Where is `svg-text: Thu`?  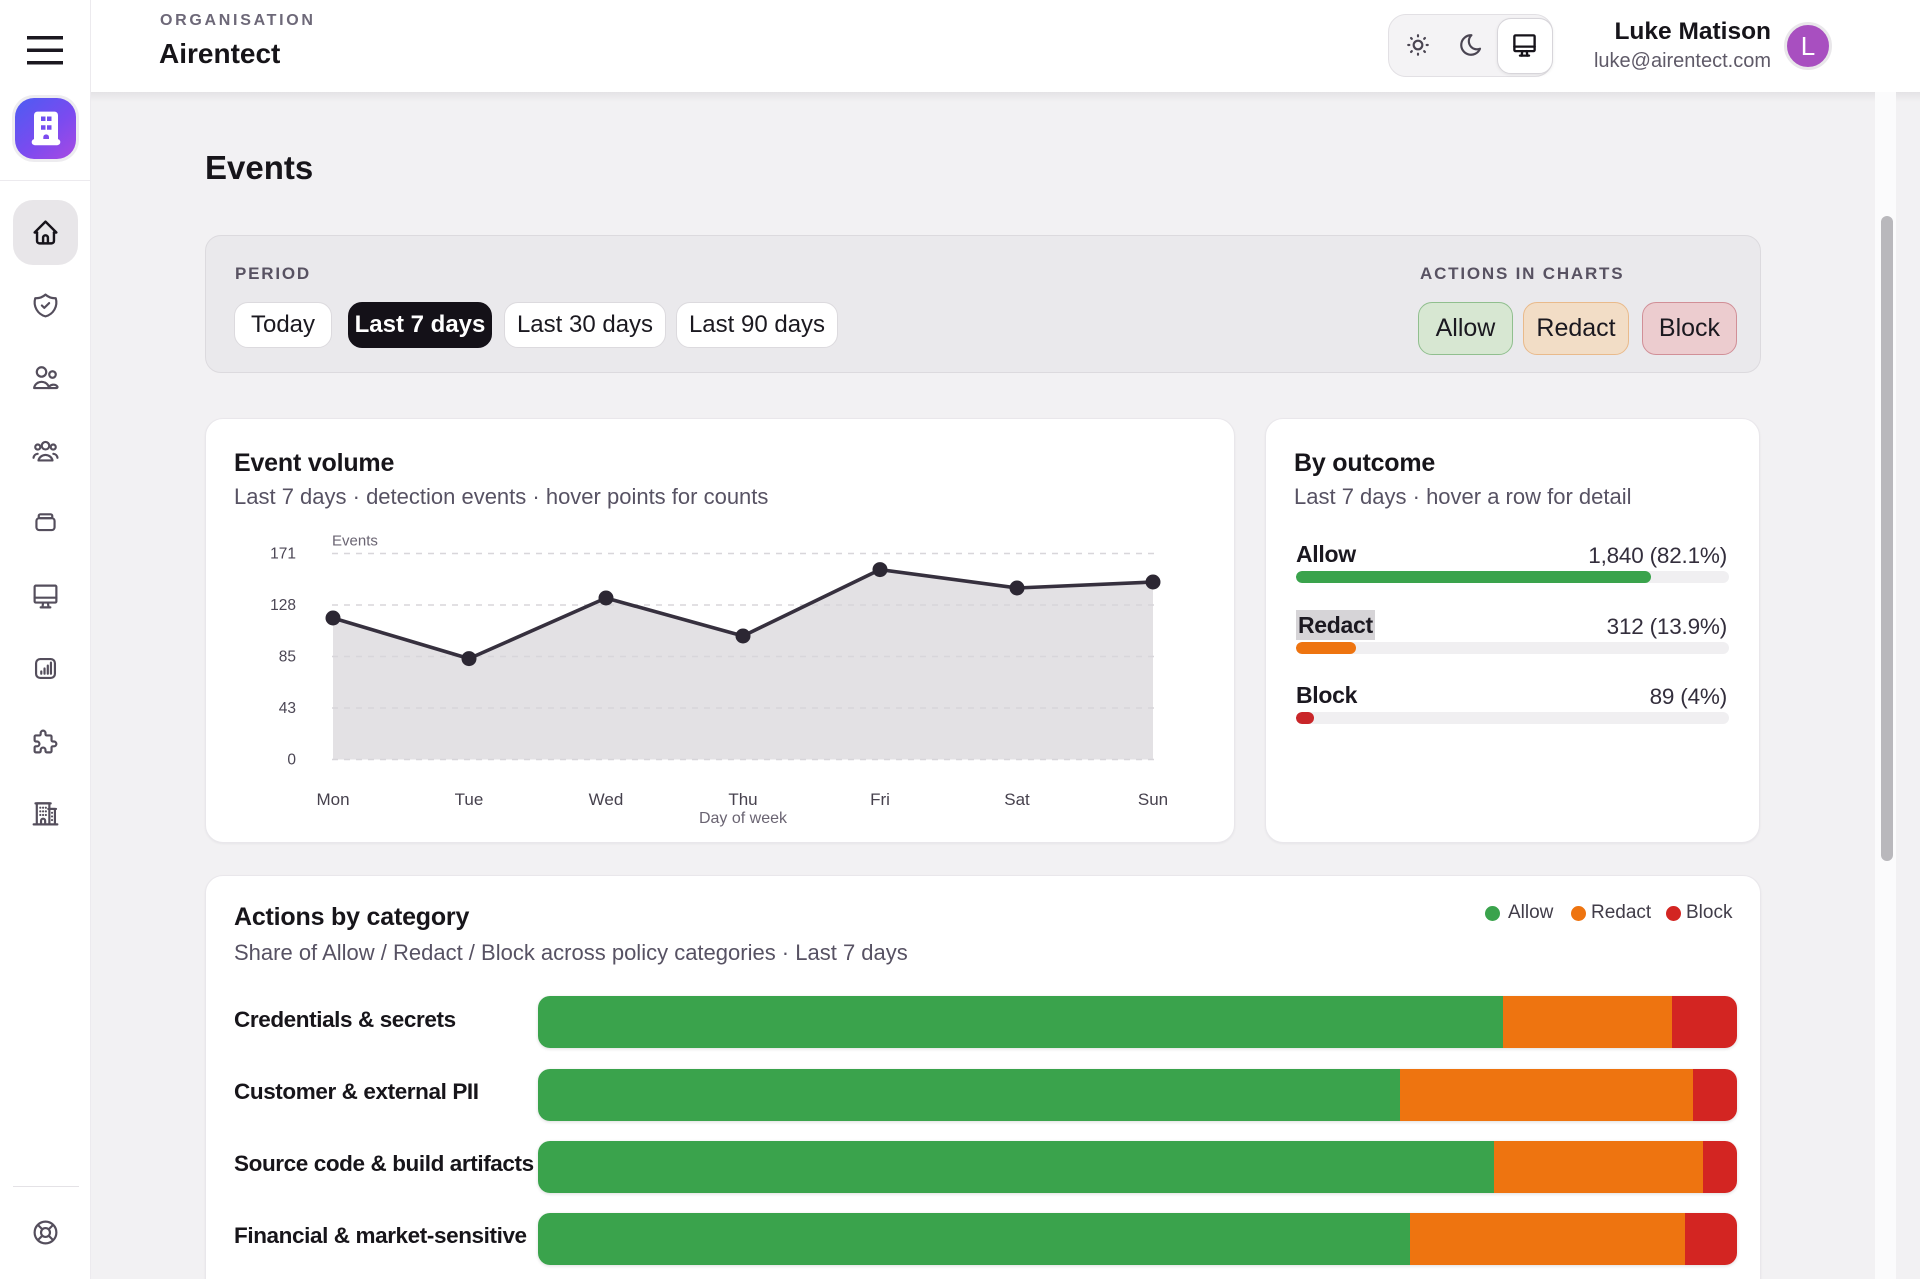 svg-text: Thu is located at coordinates (742, 799).